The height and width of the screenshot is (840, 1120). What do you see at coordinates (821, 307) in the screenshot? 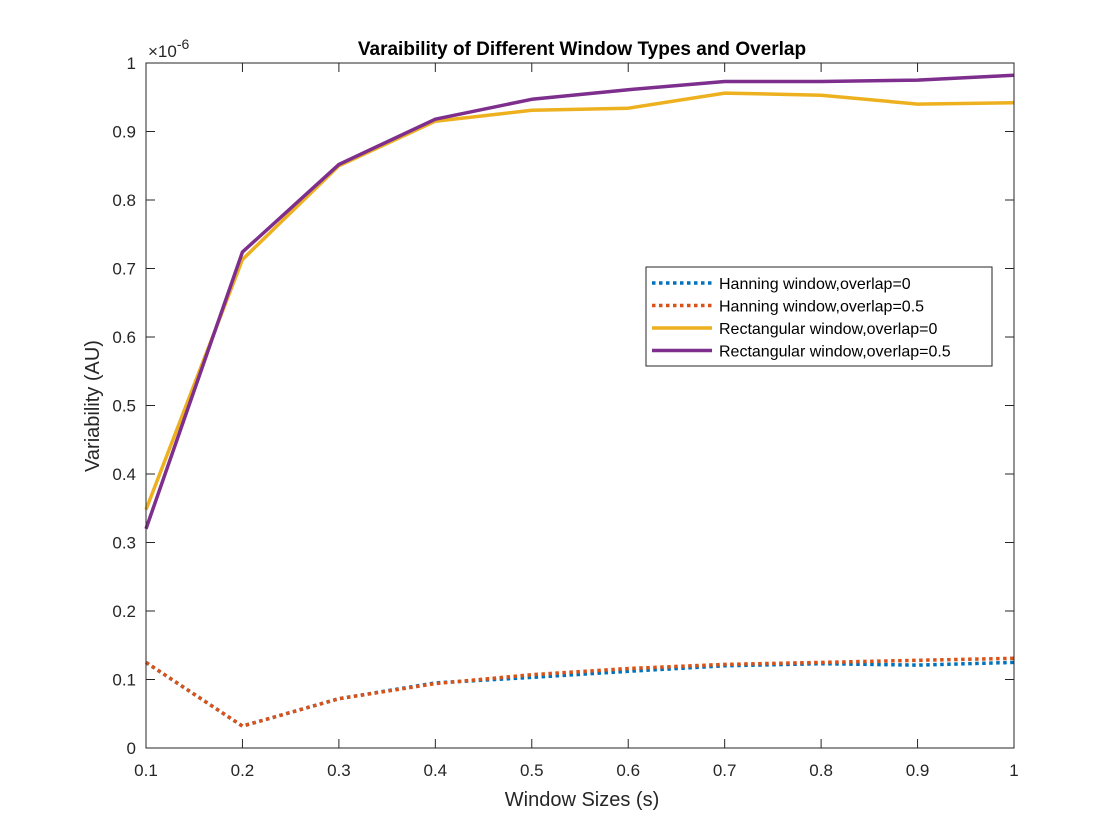
I see `legend-label-2: Hanning window,overlap=0.5` at bounding box center [821, 307].